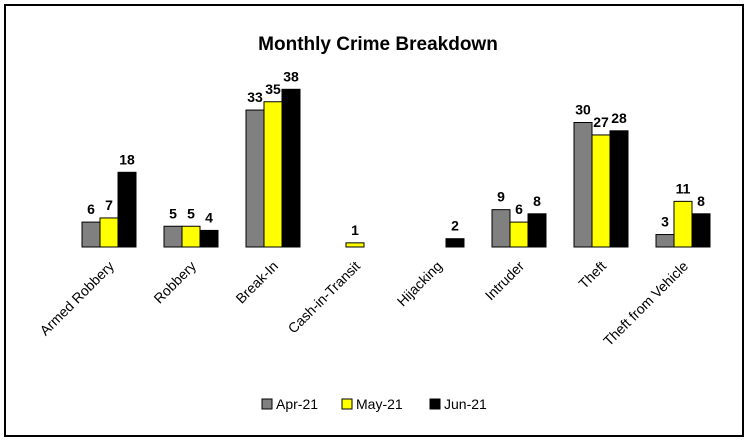 The height and width of the screenshot is (442, 750). I want to click on value-label-intruder-apr-21: 9, so click(501, 197).